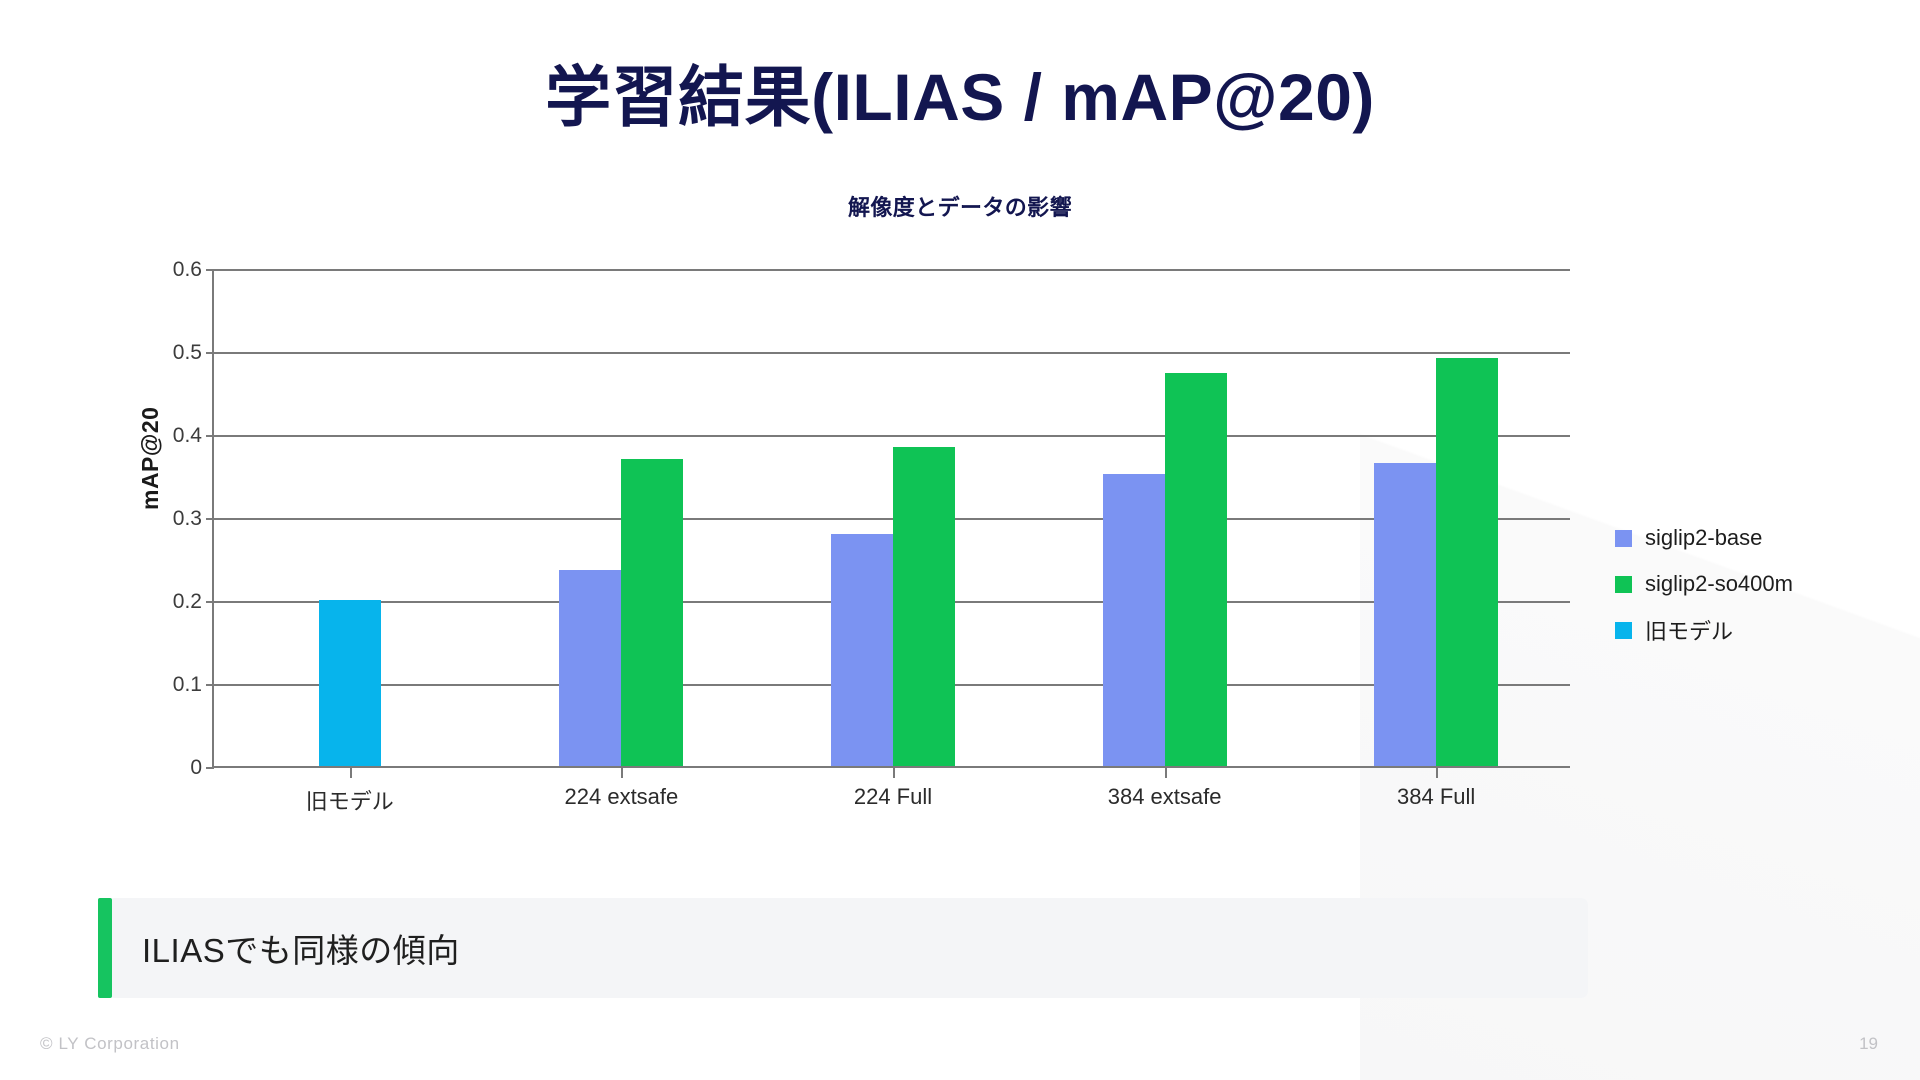 This screenshot has width=1920, height=1080. What do you see at coordinates (187, 518) in the screenshot?
I see `y-axis-tick-label: 0.3` at bounding box center [187, 518].